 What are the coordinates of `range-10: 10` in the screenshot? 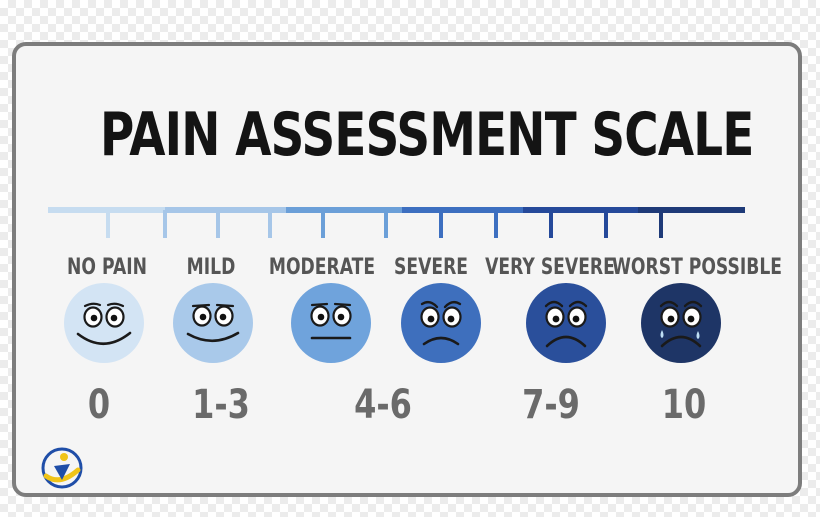 It's located at (684, 405).